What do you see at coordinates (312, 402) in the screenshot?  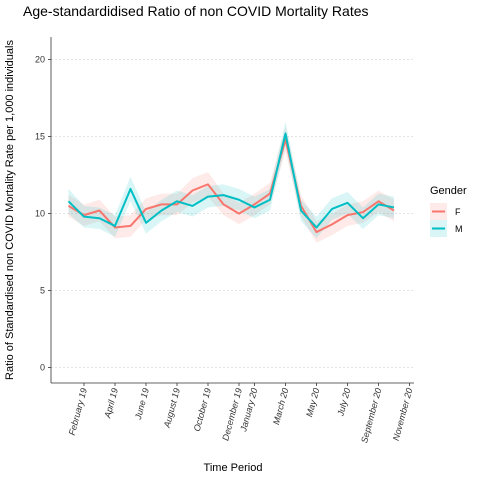 I see `x-tick-label: May 20` at bounding box center [312, 402].